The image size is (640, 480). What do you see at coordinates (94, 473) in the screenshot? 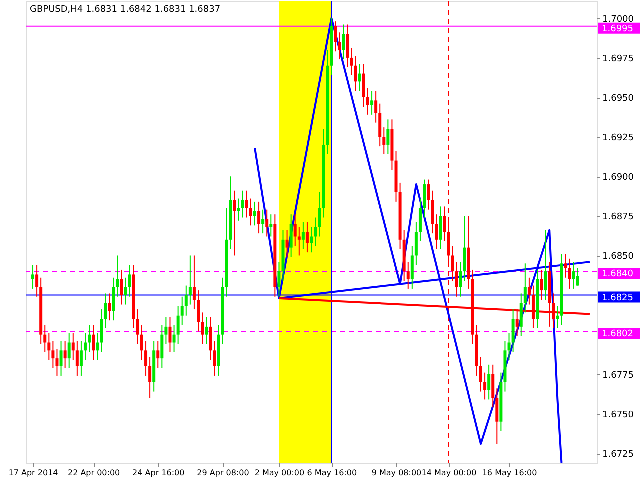
I see `x-tick-label: 22 Apr 00:00` at bounding box center [94, 473].